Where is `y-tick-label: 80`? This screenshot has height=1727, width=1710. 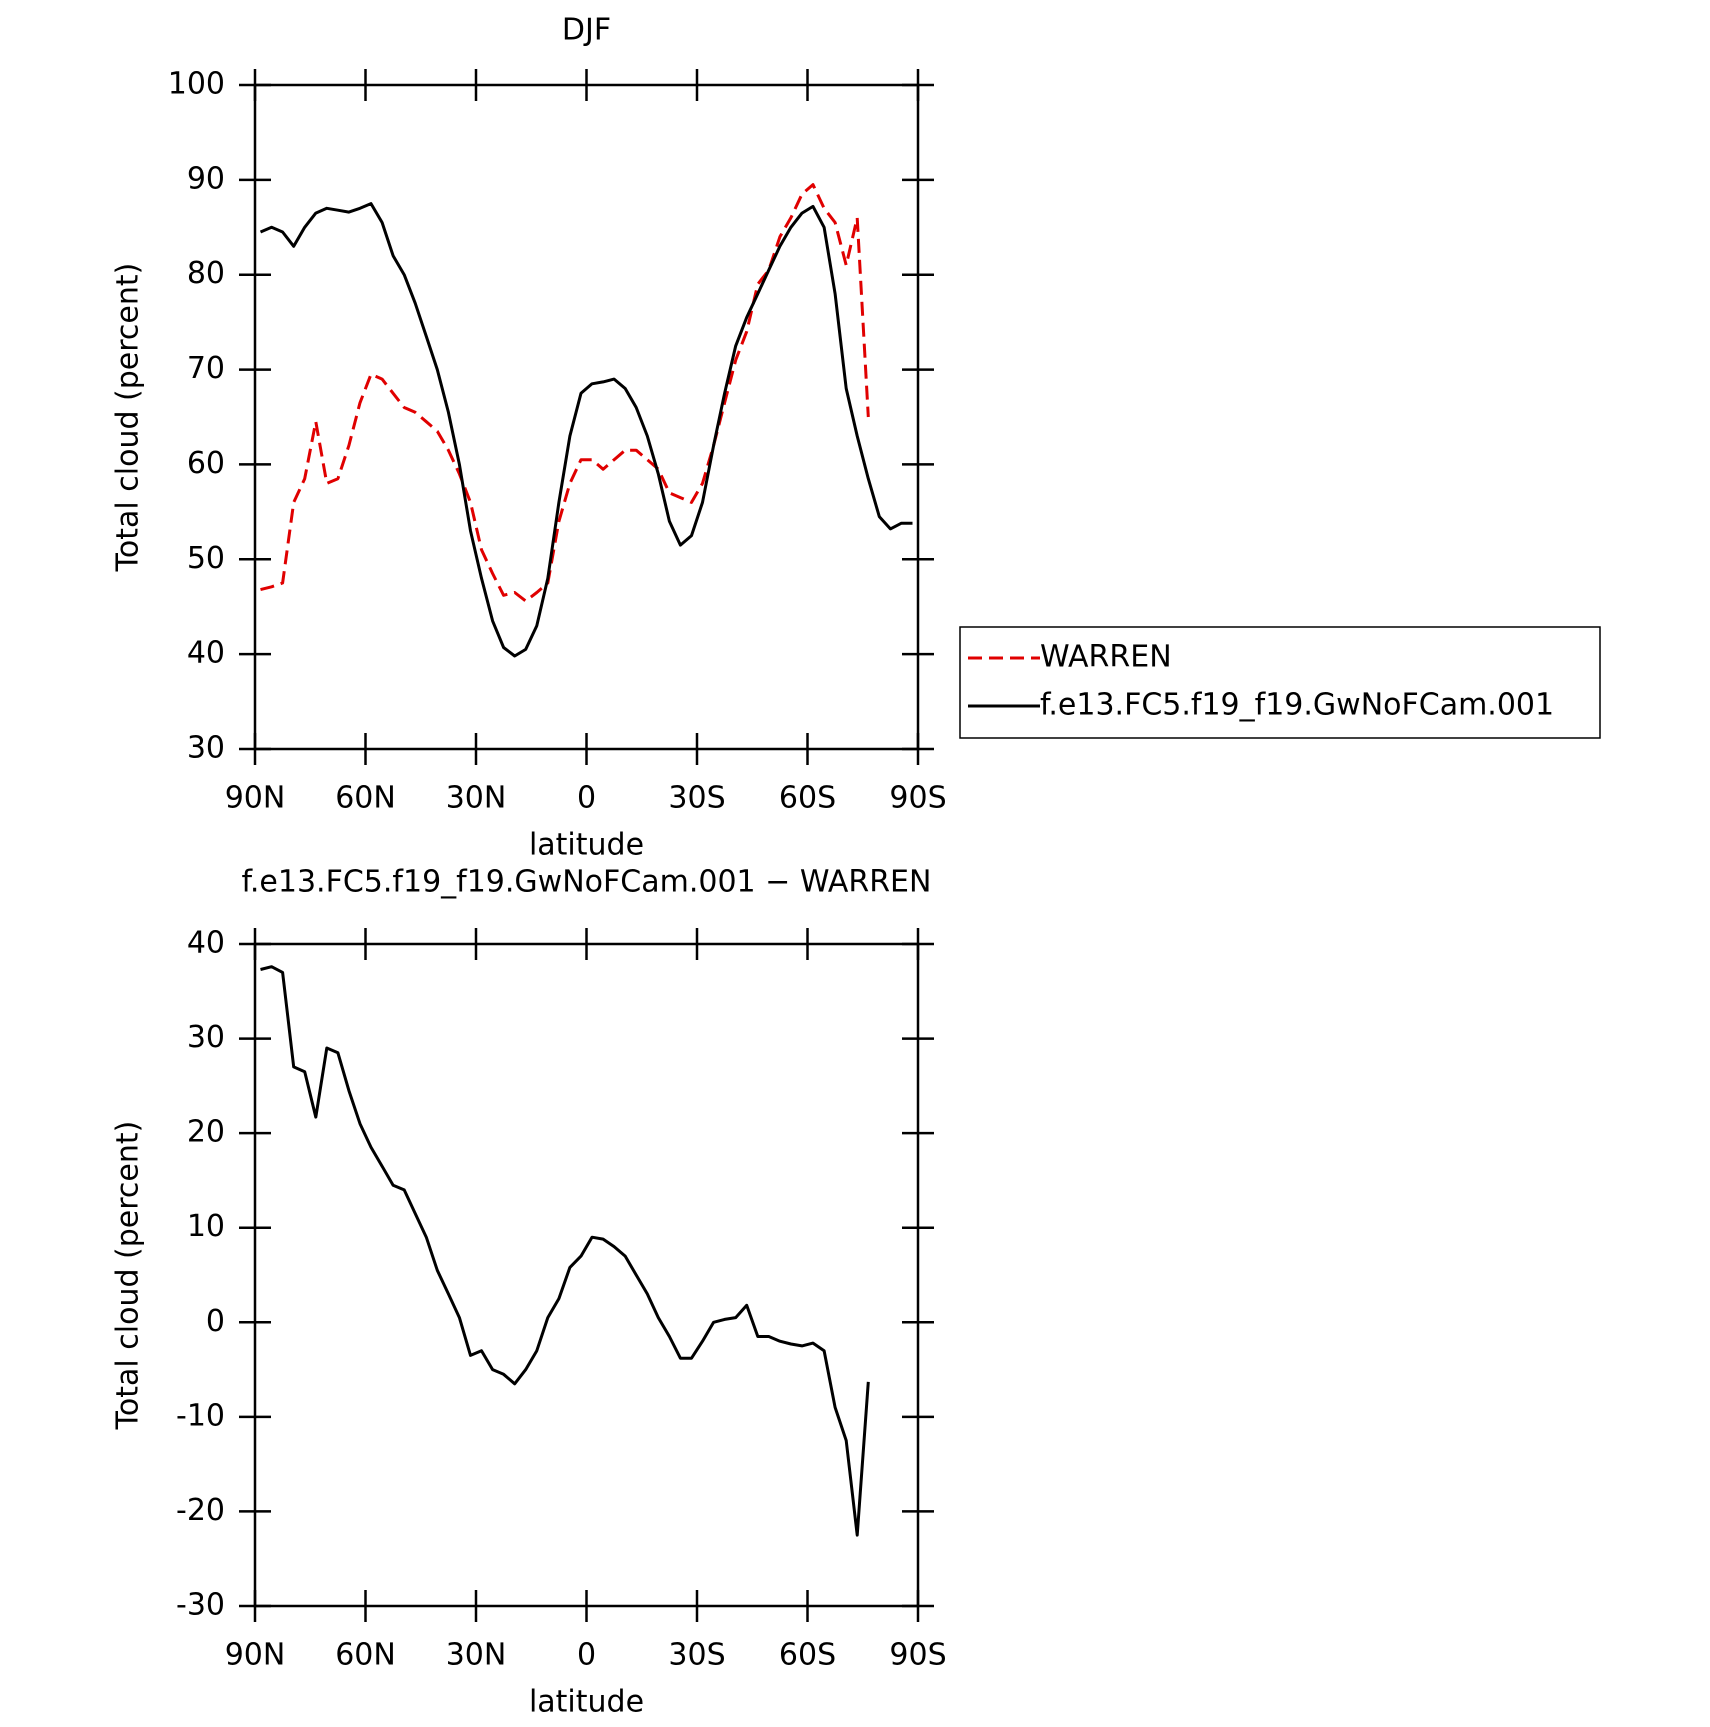 y-tick-label: 80 is located at coordinates (206, 273).